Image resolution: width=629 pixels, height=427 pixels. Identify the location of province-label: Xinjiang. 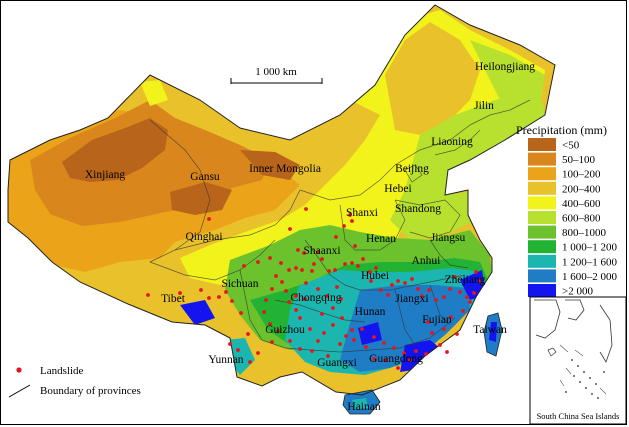
(105, 175).